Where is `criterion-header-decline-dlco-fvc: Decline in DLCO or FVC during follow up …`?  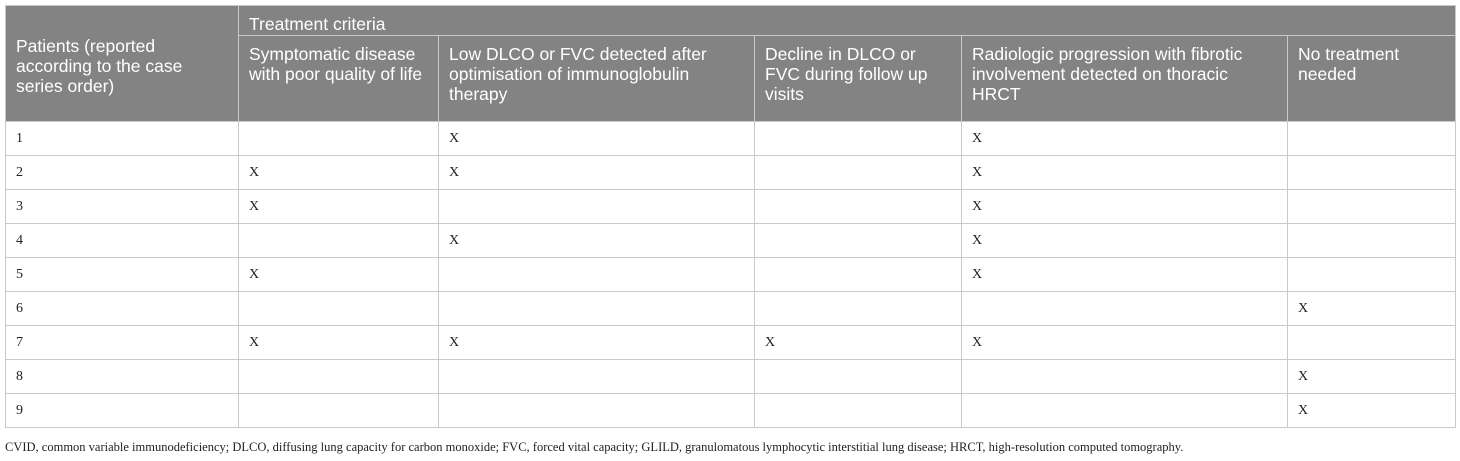 criterion-header-decline-dlco-fvc: Decline in DLCO or FVC during follow up … is located at coordinates (858, 78).